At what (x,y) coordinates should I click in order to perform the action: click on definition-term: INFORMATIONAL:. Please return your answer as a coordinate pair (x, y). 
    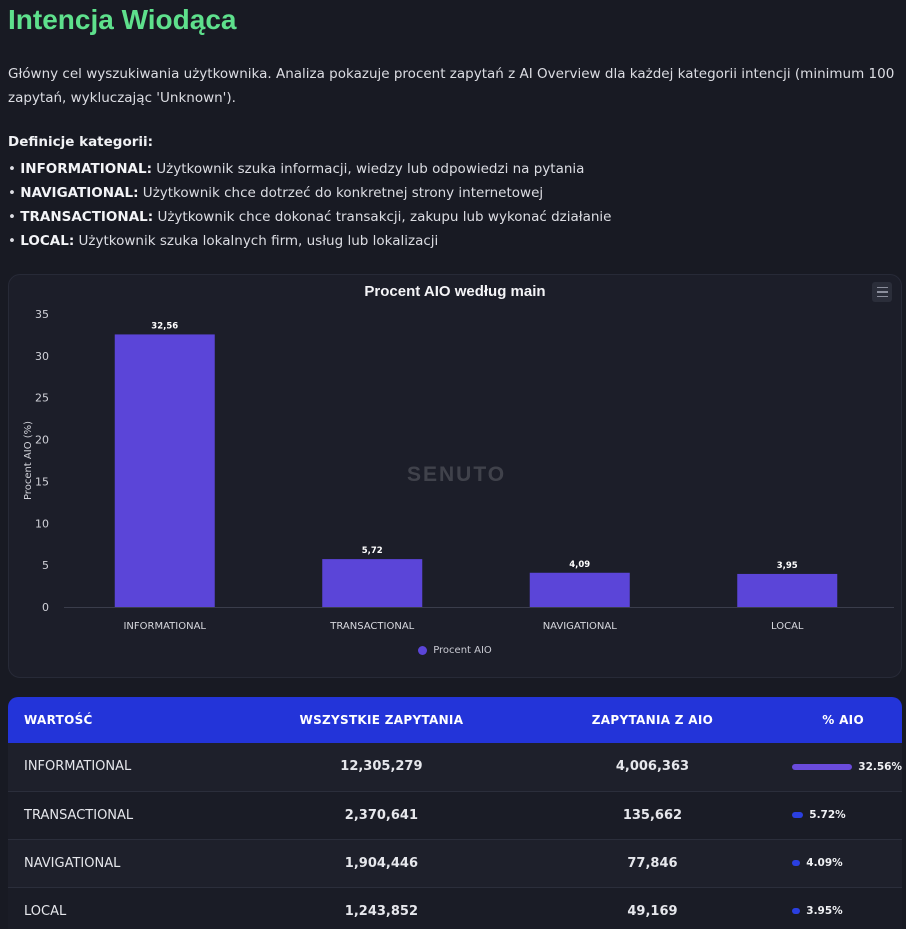
    Looking at the image, I should click on (86, 169).